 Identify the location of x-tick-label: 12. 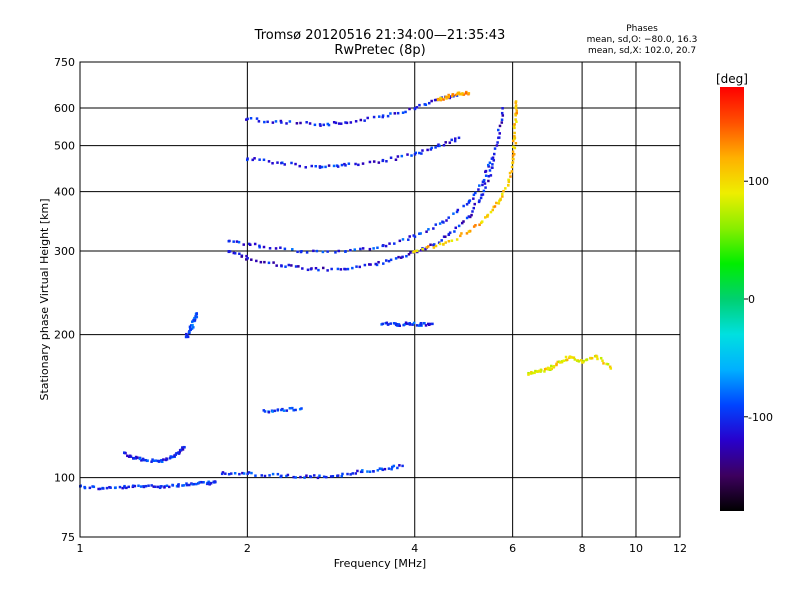
(680, 548).